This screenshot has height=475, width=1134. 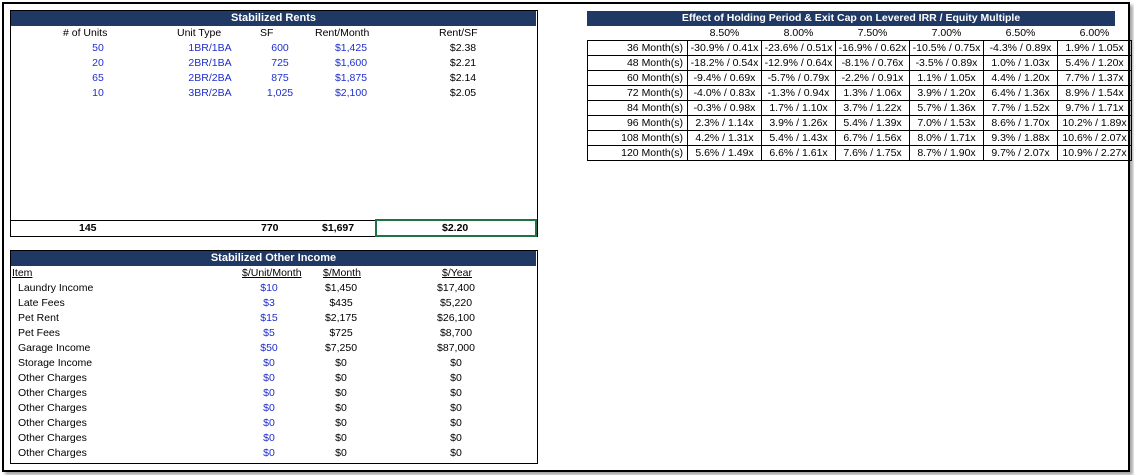 What do you see at coordinates (946, 108) in the screenshot?
I see `irr-multiple-cell: 5.7% / 1.36x` at bounding box center [946, 108].